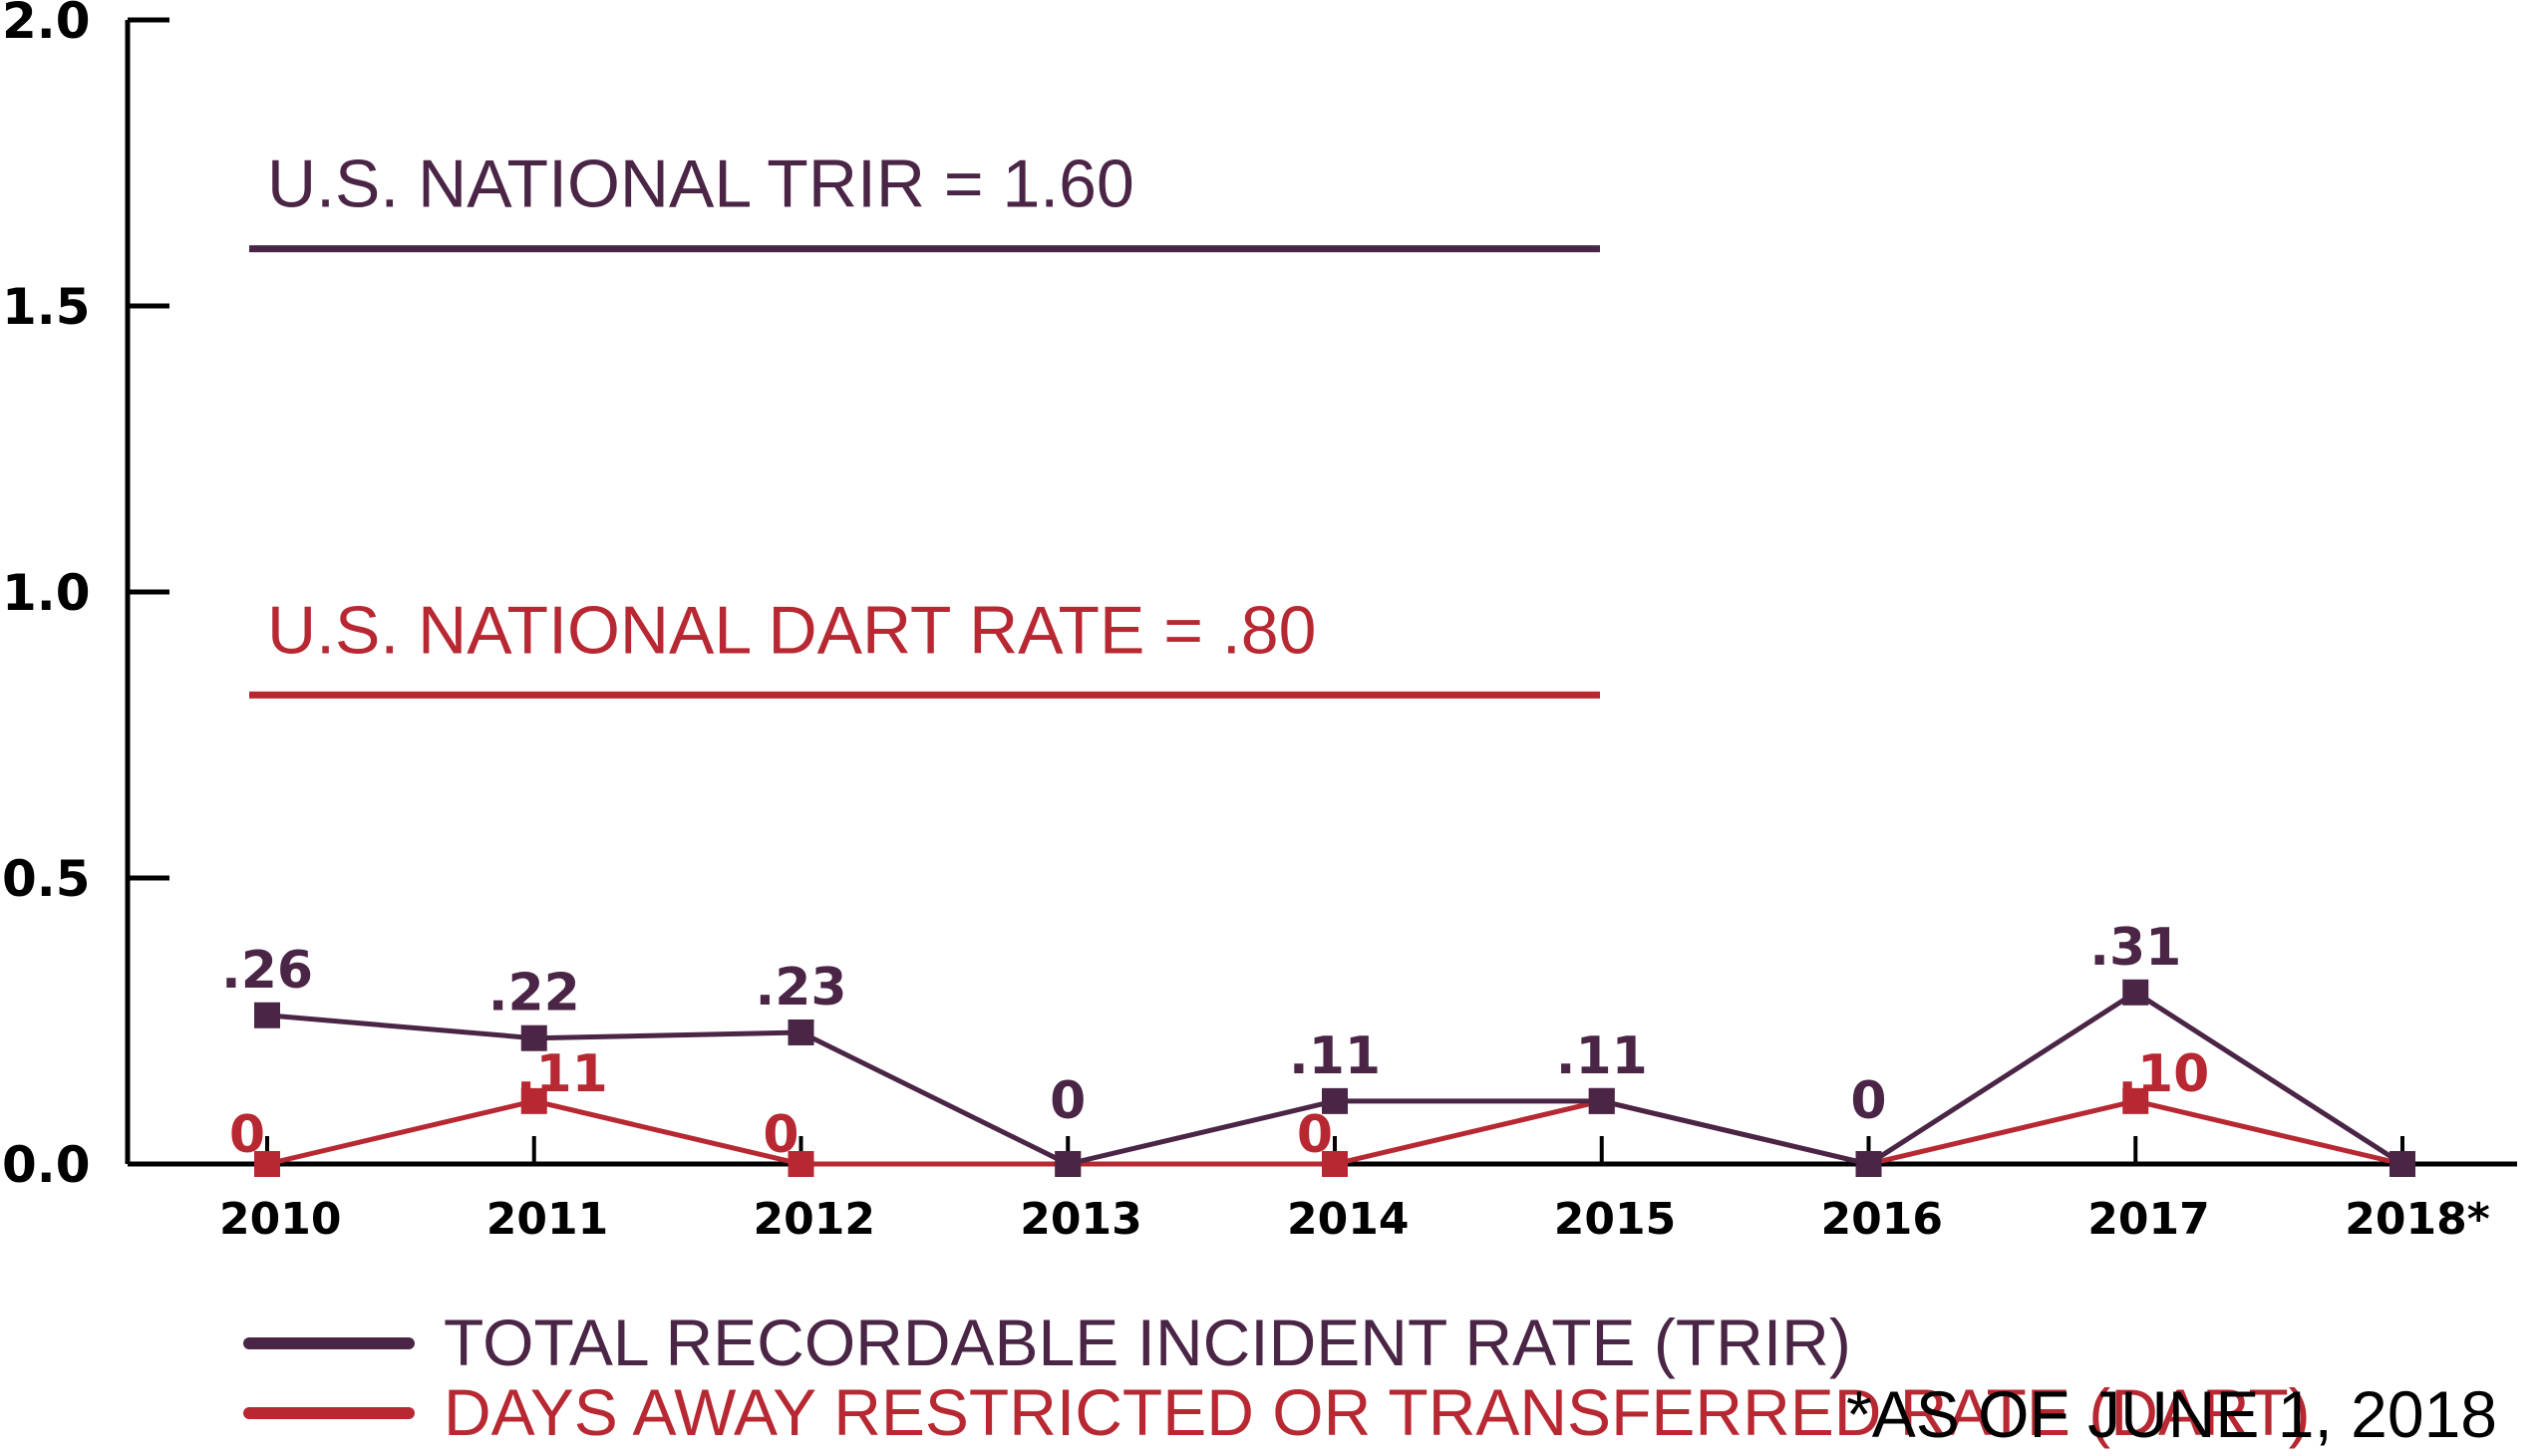 Image resolution: width=2546 pixels, height=1456 pixels. Describe the element at coordinates (2135, 948) in the screenshot. I see `data-label-trir: .31` at that location.